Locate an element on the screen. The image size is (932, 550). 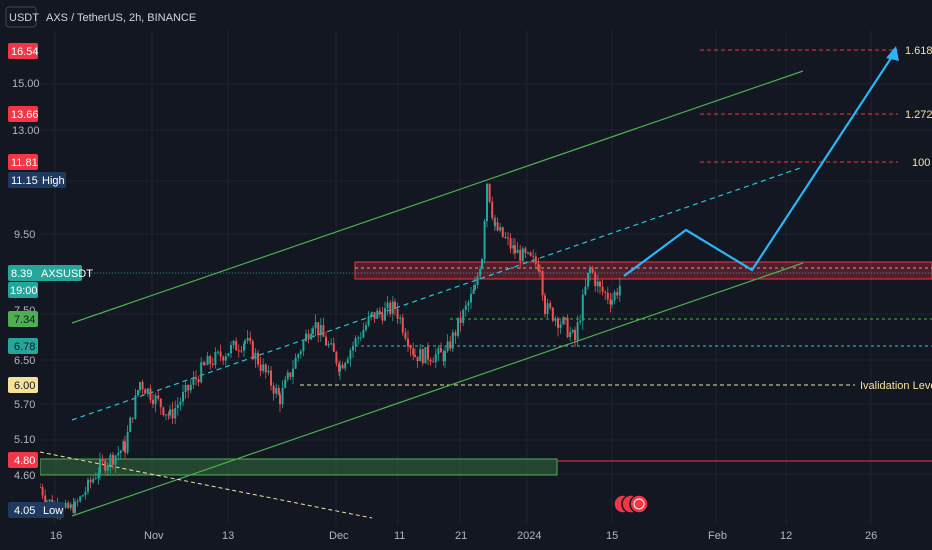
price-tag-fib-100: 11.81 is located at coordinates (23, 162).